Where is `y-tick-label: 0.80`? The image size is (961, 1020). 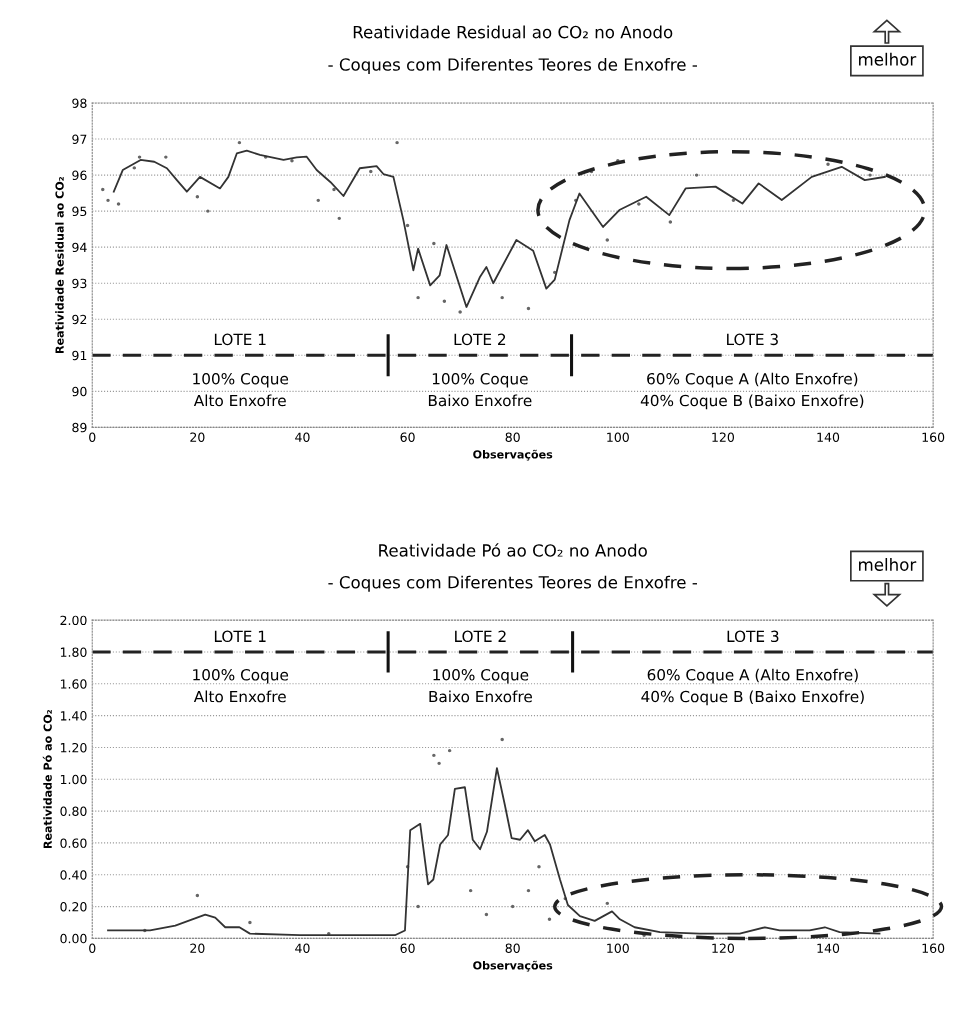
y-tick-label: 0.80 is located at coordinates (73, 811).